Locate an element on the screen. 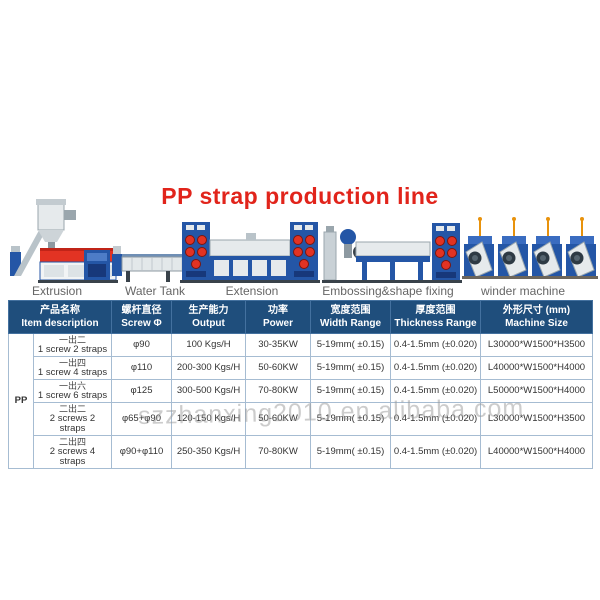 The image size is (600, 600). group-label-cell: PP is located at coordinates (21, 401).